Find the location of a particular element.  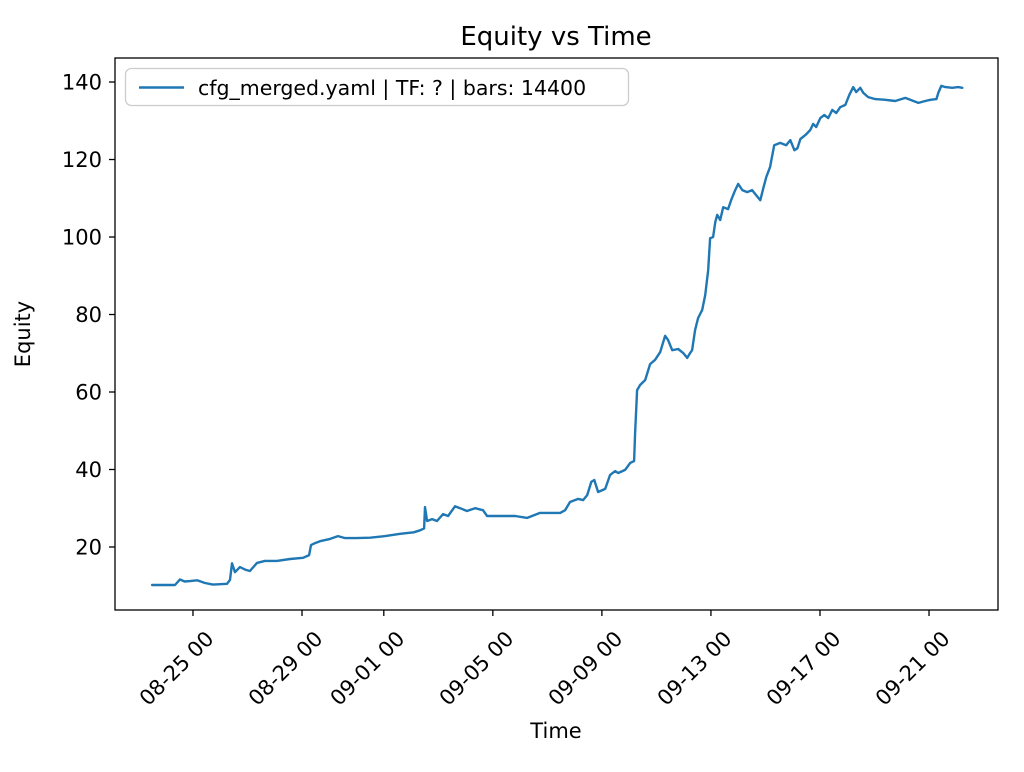

y-axis-ticks: 20 40 60 80 100 120 140 is located at coordinates (88, 315).